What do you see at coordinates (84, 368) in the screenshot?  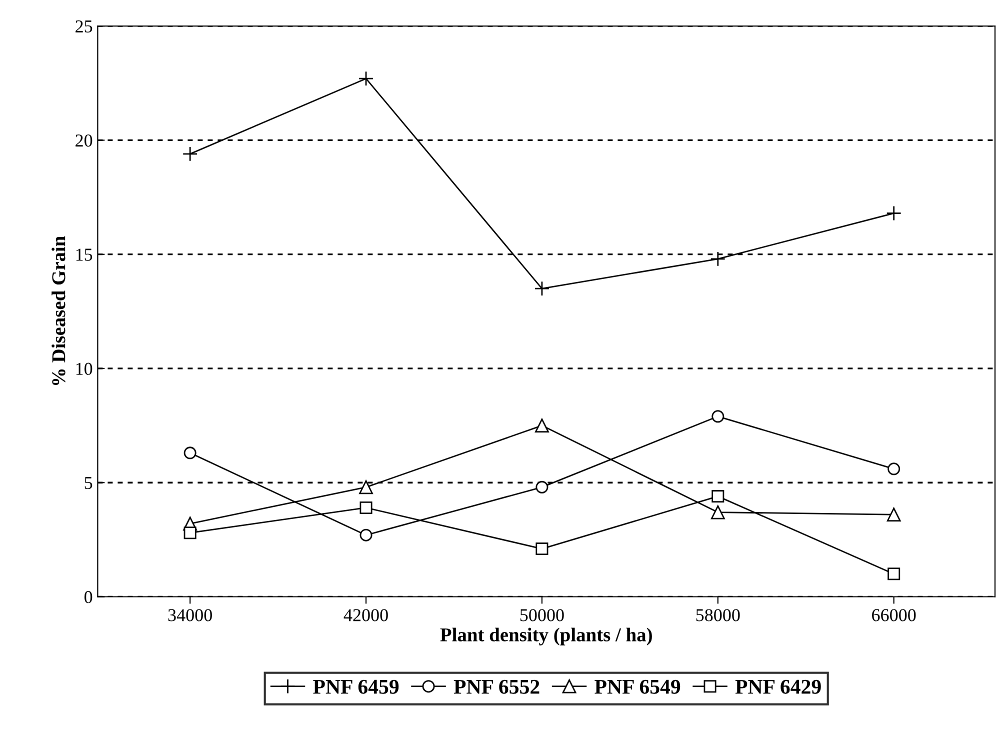 I see `y-tick-label: 10` at bounding box center [84, 368].